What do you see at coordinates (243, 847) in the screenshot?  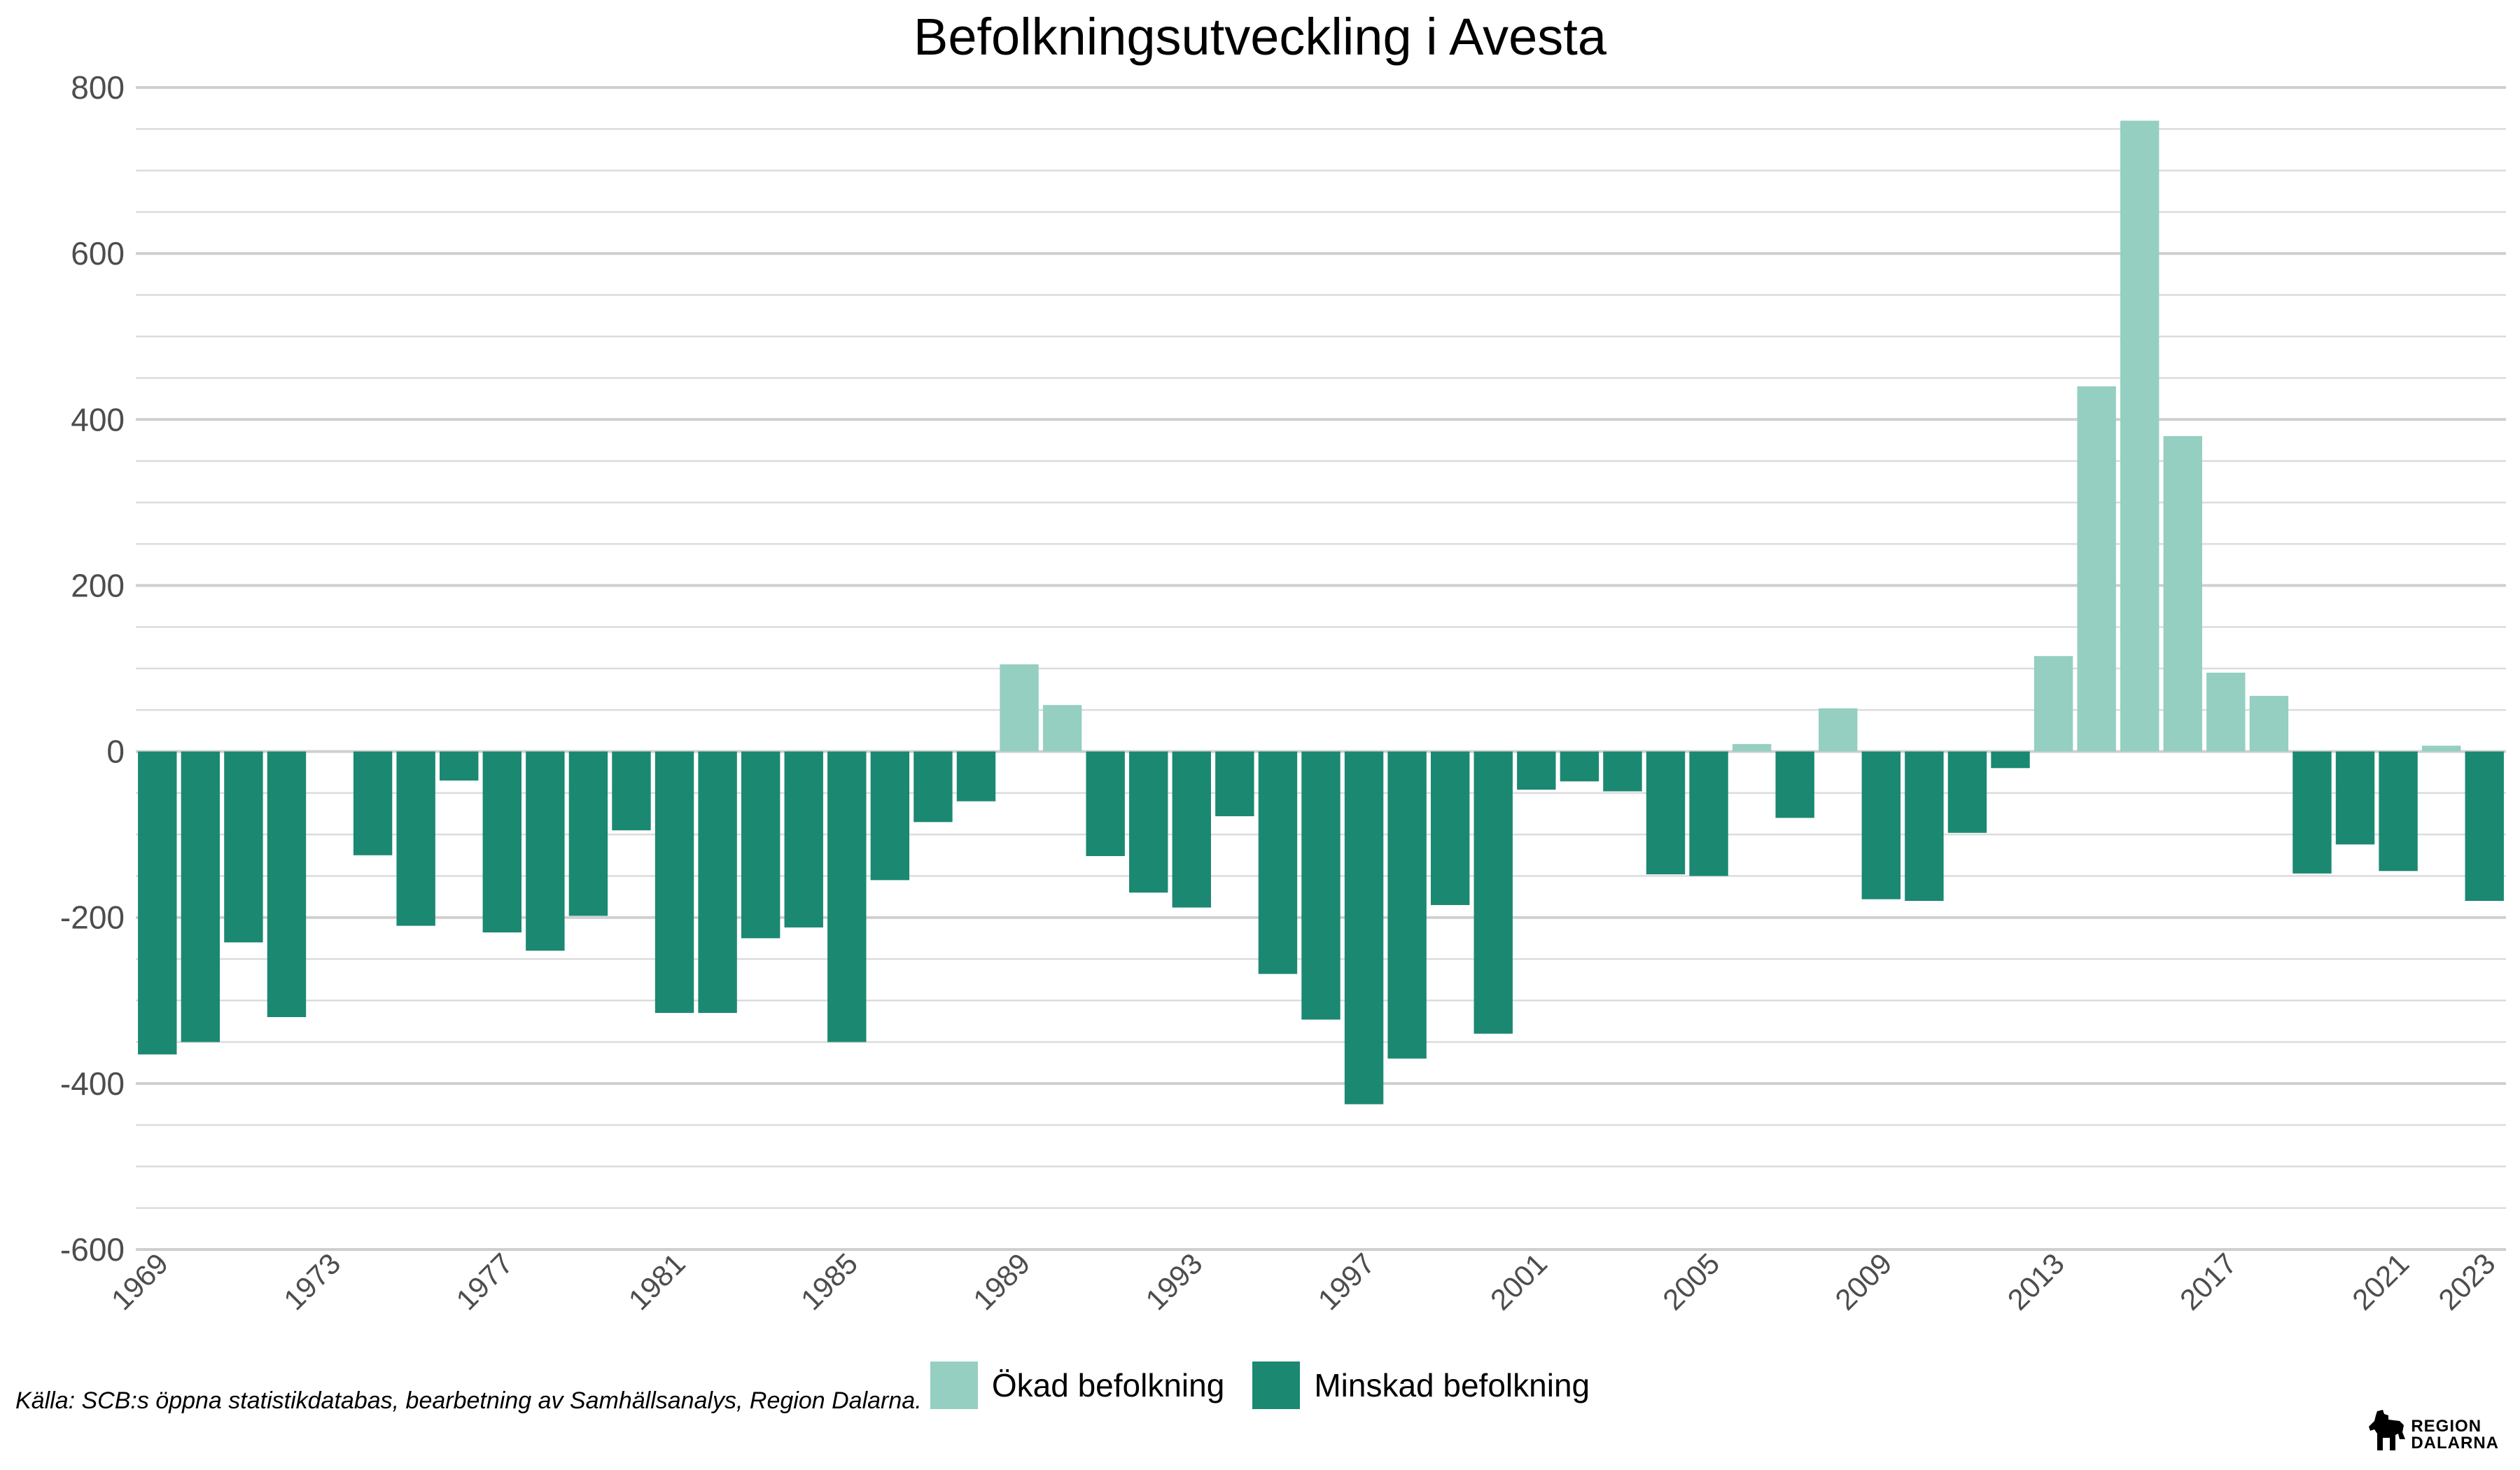 I see `bar-1971` at bounding box center [243, 847].